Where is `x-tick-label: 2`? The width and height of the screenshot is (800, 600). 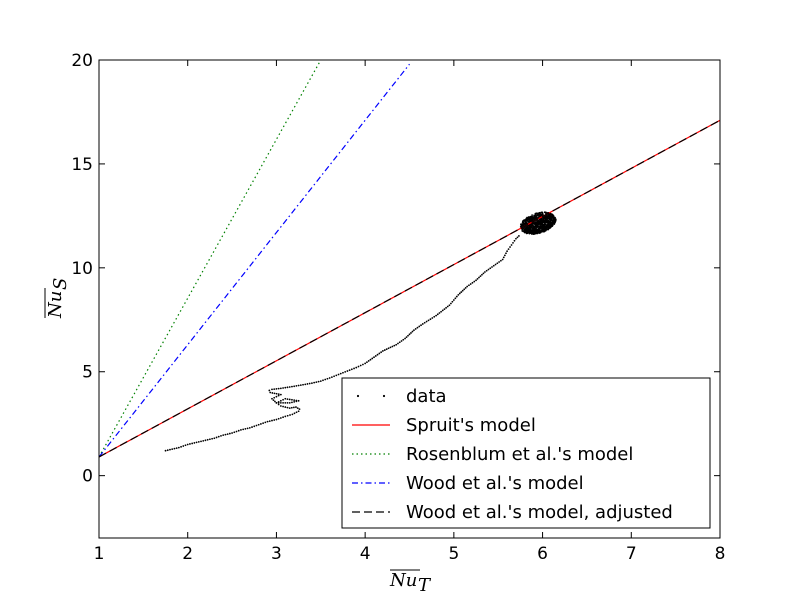 x-tick-label: 2 is located at coordinates (187, 554).